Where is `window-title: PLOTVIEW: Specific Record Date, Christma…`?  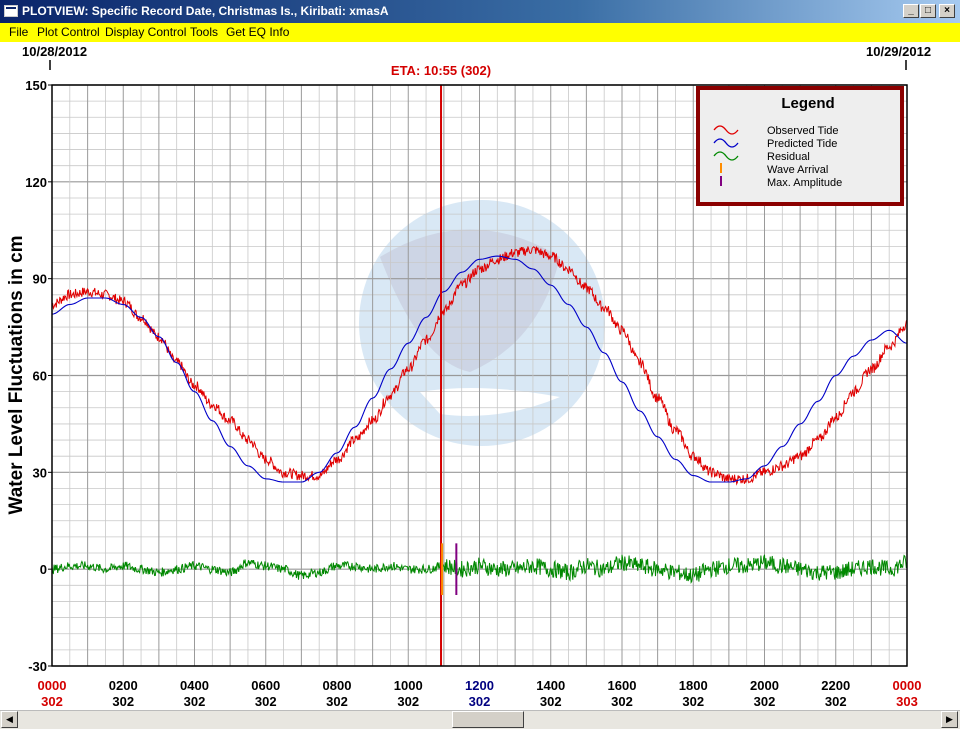 window-title: PLOTVIEW: Specific Record Date, Christma… is located at coordinates (205, 11).